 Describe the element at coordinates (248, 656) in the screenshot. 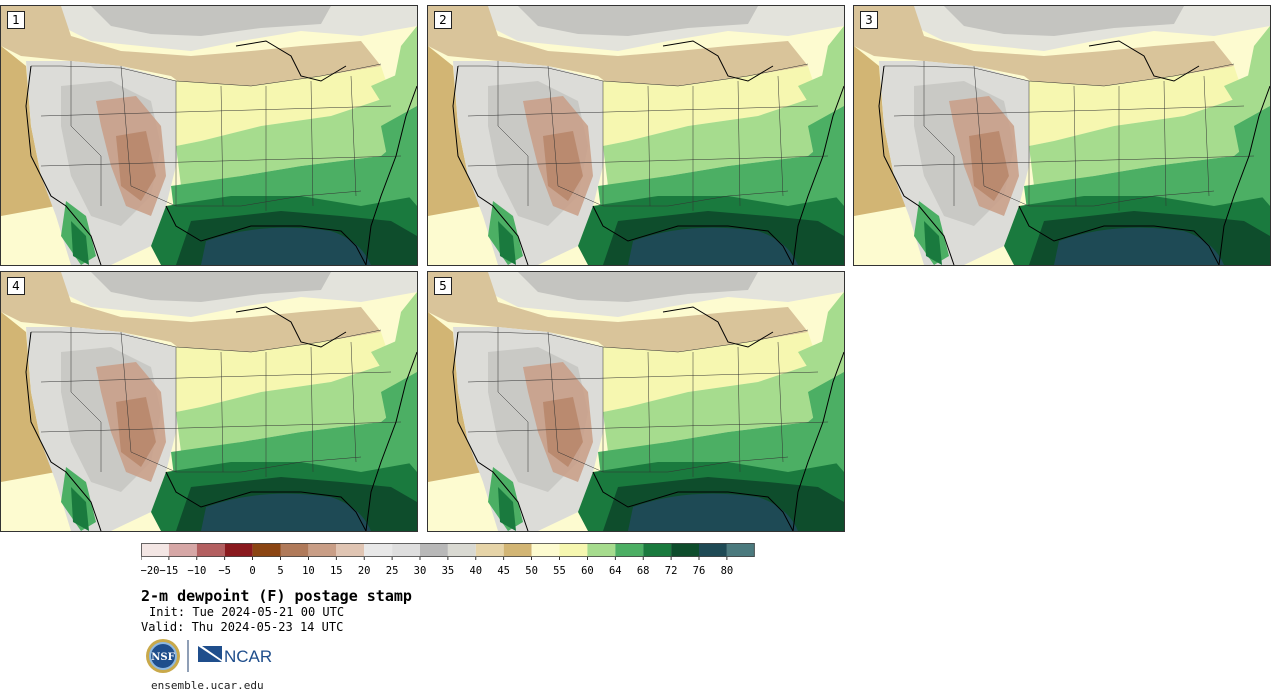

I see `svg-text: NCAR` at that location.